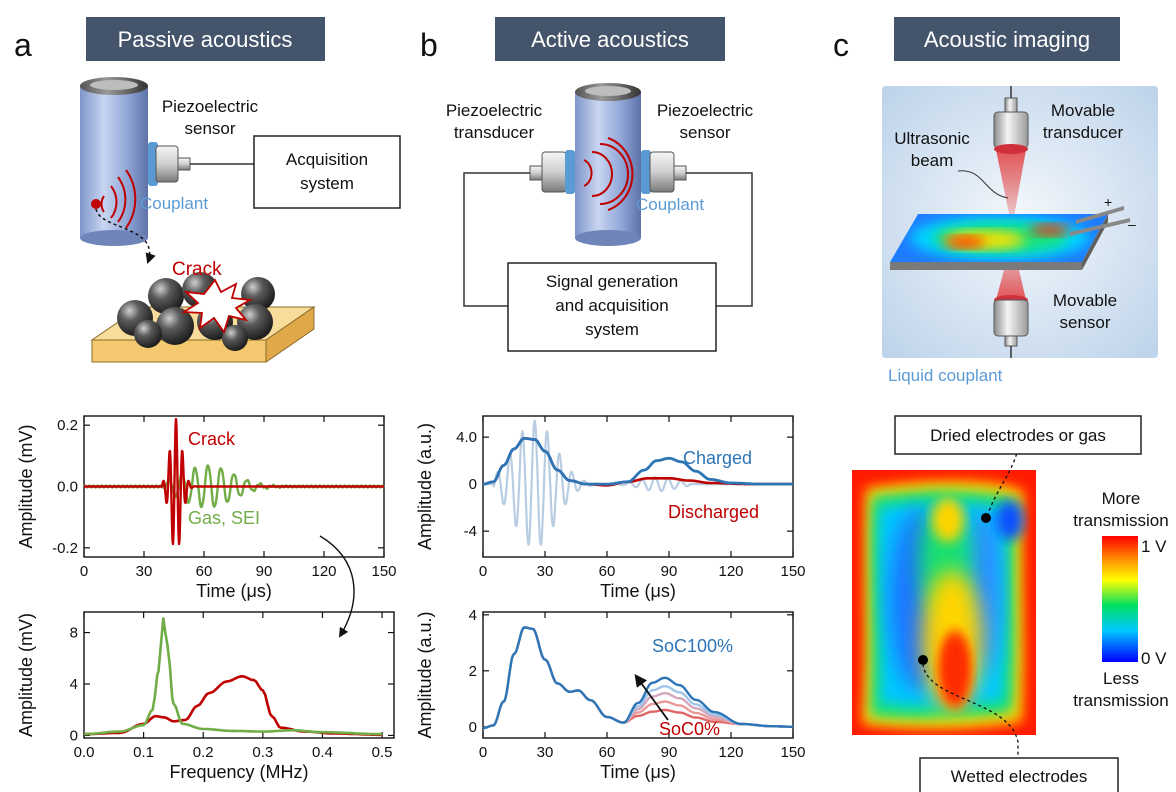  Describe the element at coordinates (337, 586) in the screenshot. I see `time-to-frequency-arrow` at that location.